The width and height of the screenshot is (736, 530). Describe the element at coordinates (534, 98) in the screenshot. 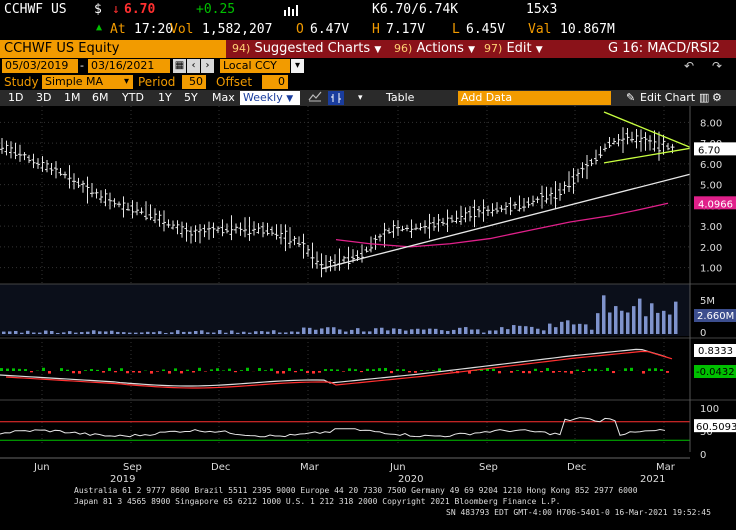

I see `add-data-input: Add Data` at that location.